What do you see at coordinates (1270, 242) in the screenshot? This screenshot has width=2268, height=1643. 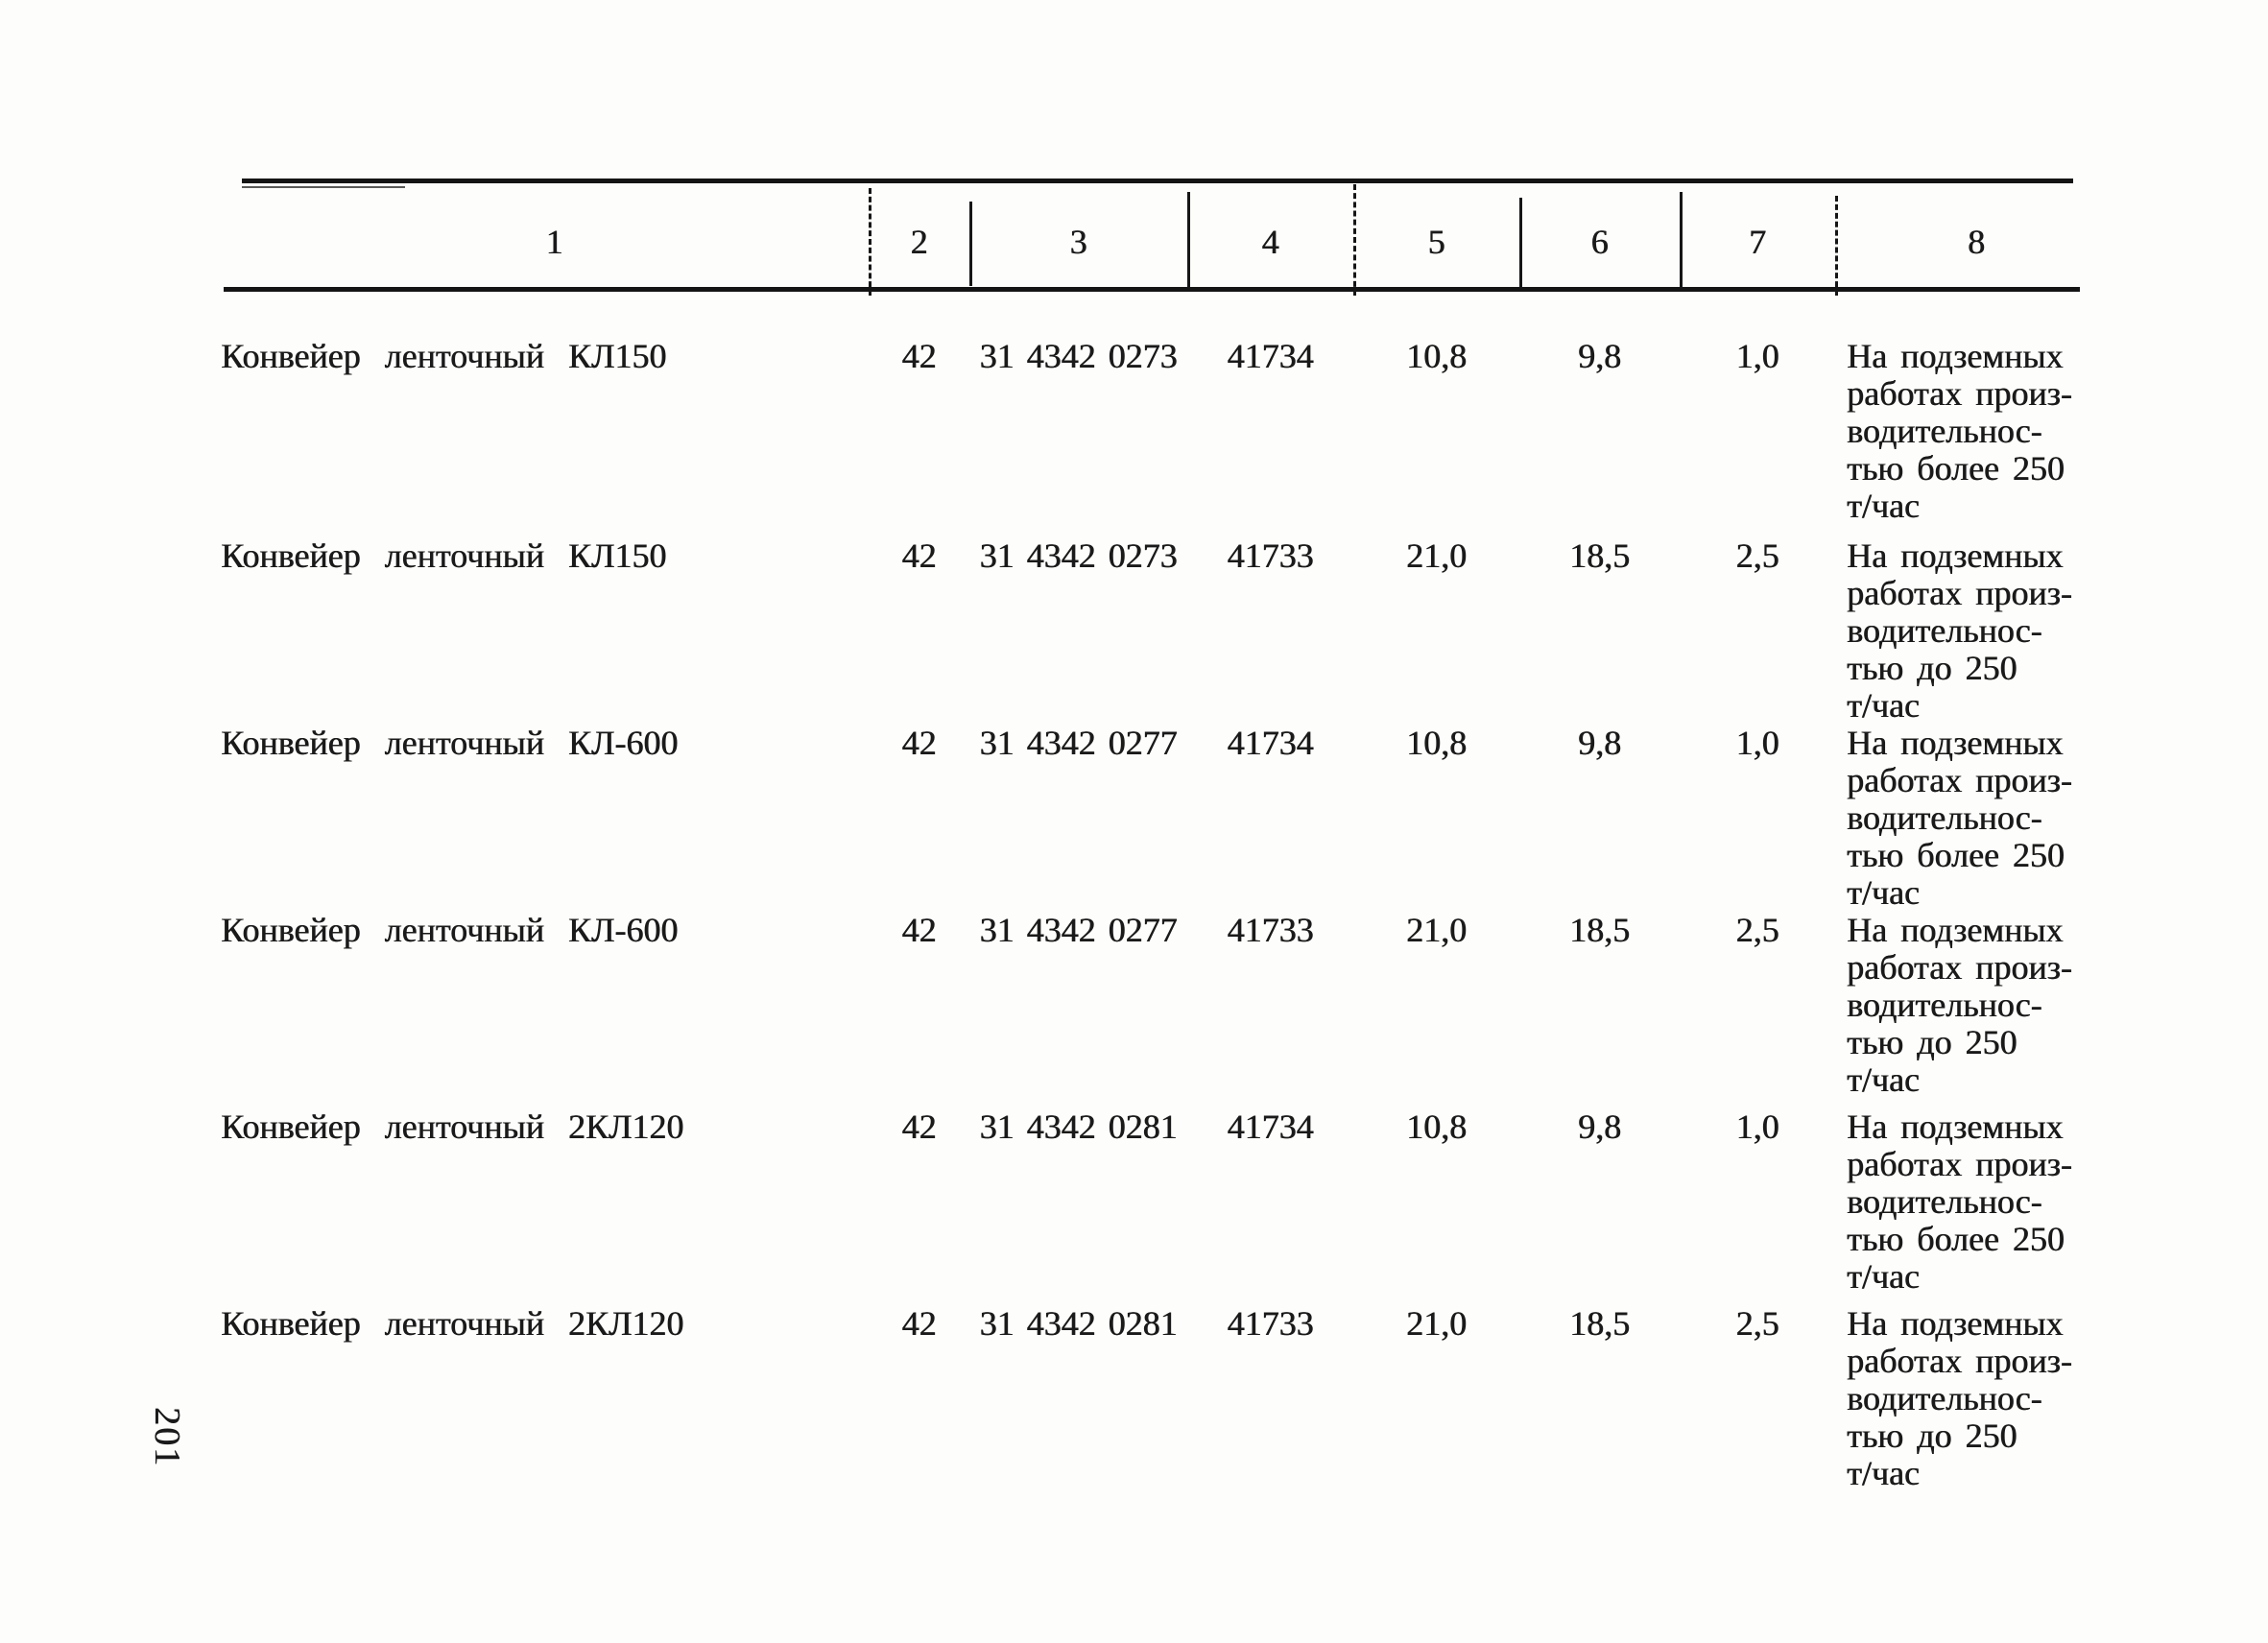 I see `column-header-4: 4` at bounding box center [1270, 242].